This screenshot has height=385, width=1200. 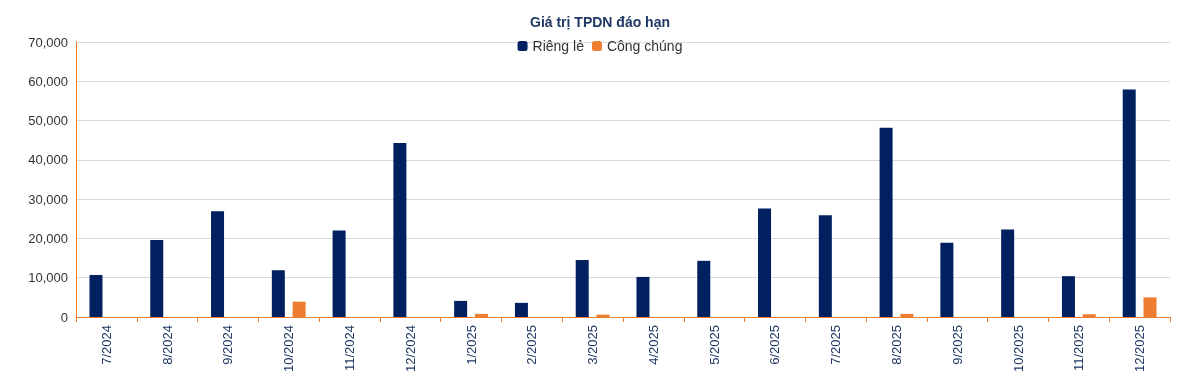 What do you see at coordinates (644, 46) in the screenshot?
I see `legend-label: Công chúng` at bounding box center [644, 46].